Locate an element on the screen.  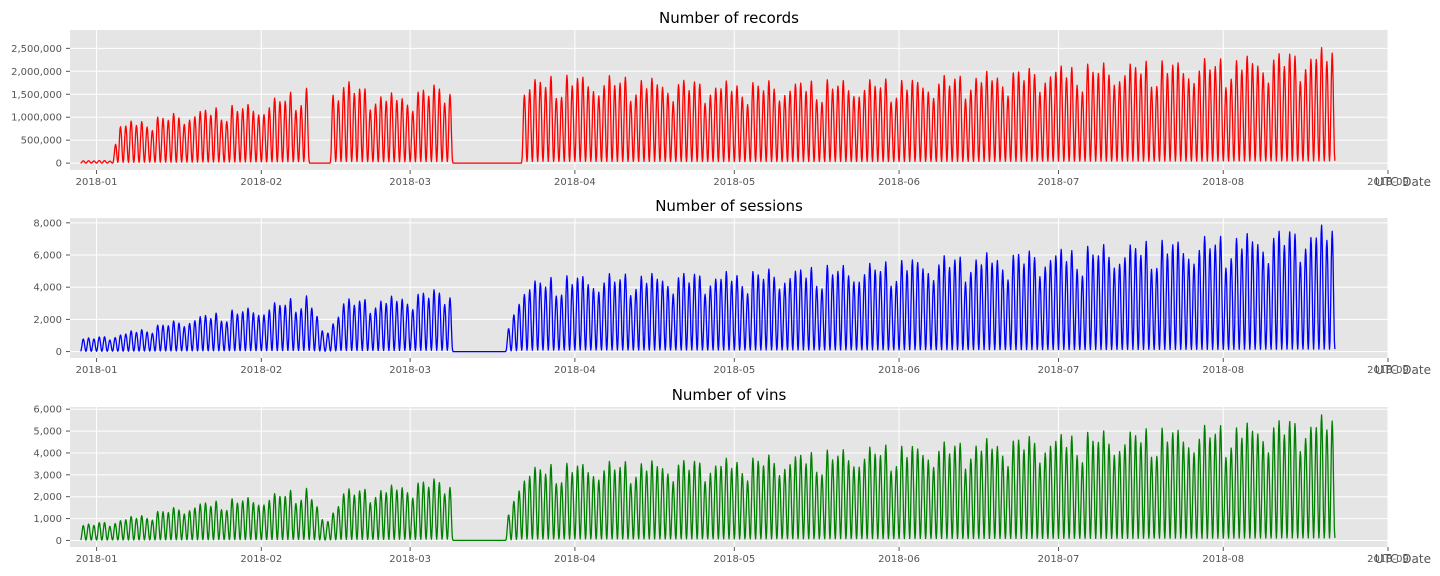
y-tick-label: 500,000 is located at coordinates (41, 141).